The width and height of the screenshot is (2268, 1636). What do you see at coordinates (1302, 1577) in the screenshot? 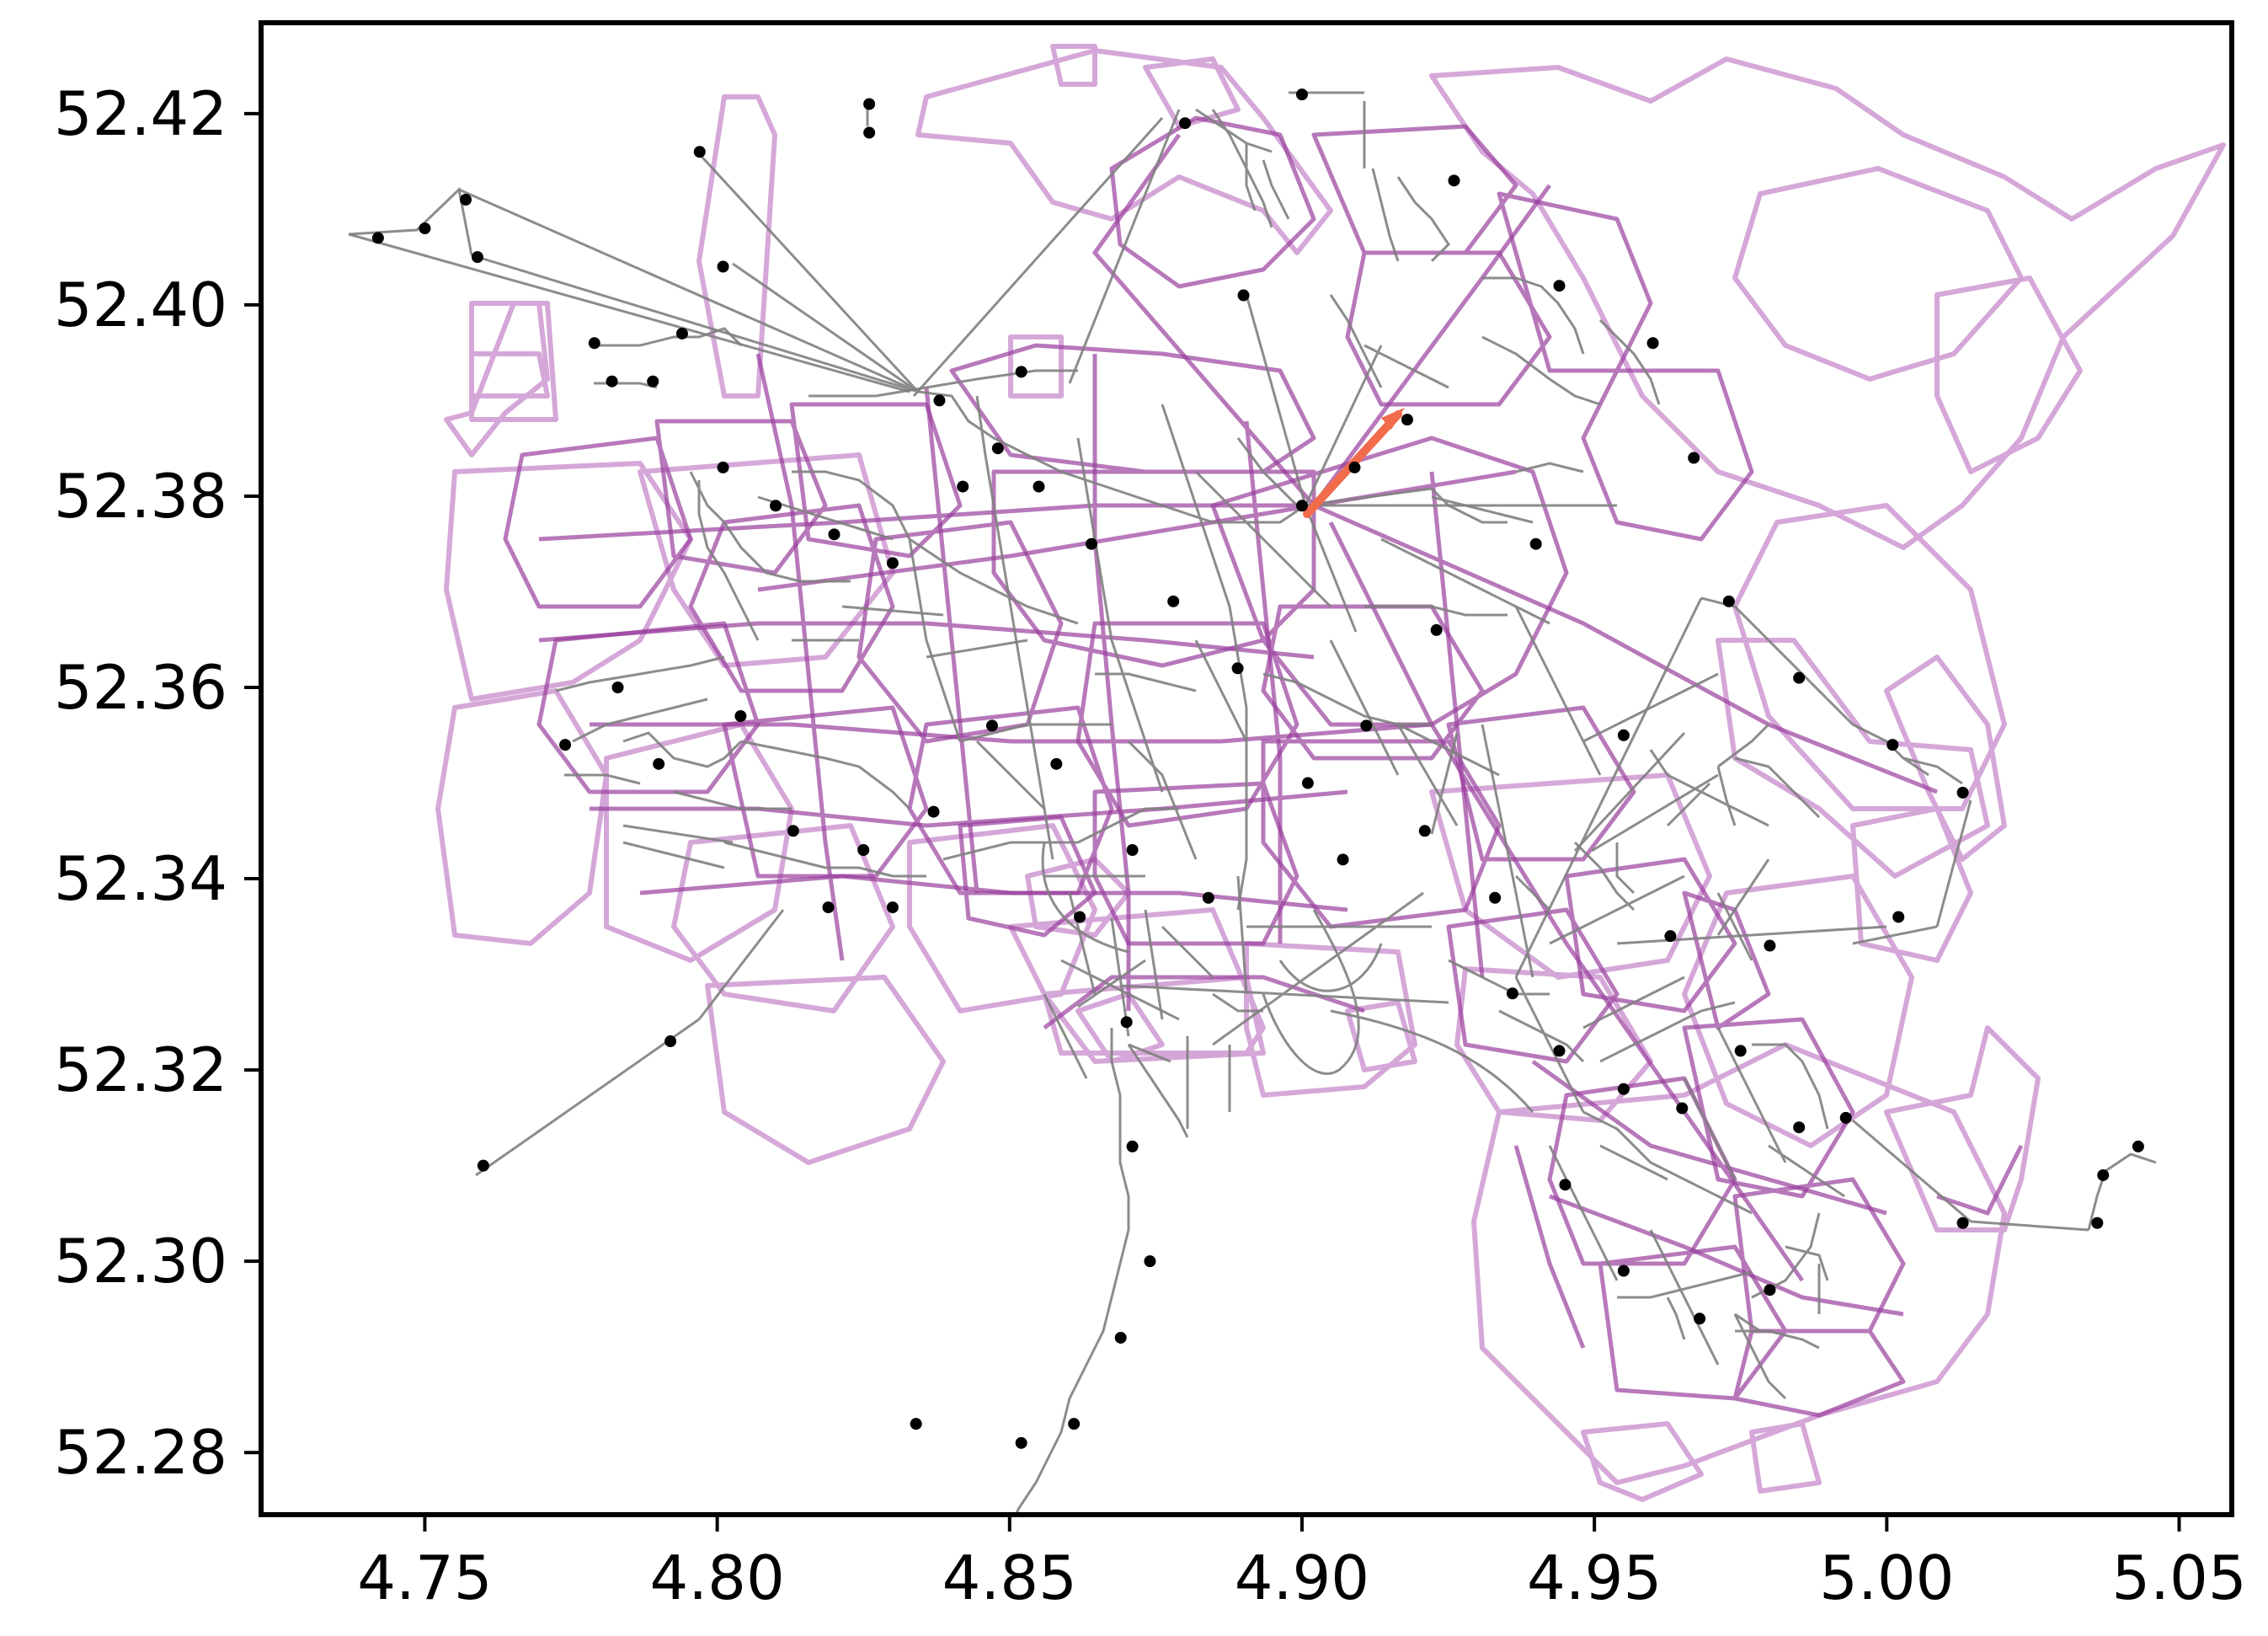
I see `x-tick-label: 4.90` at bounding box center [1302, 1577].